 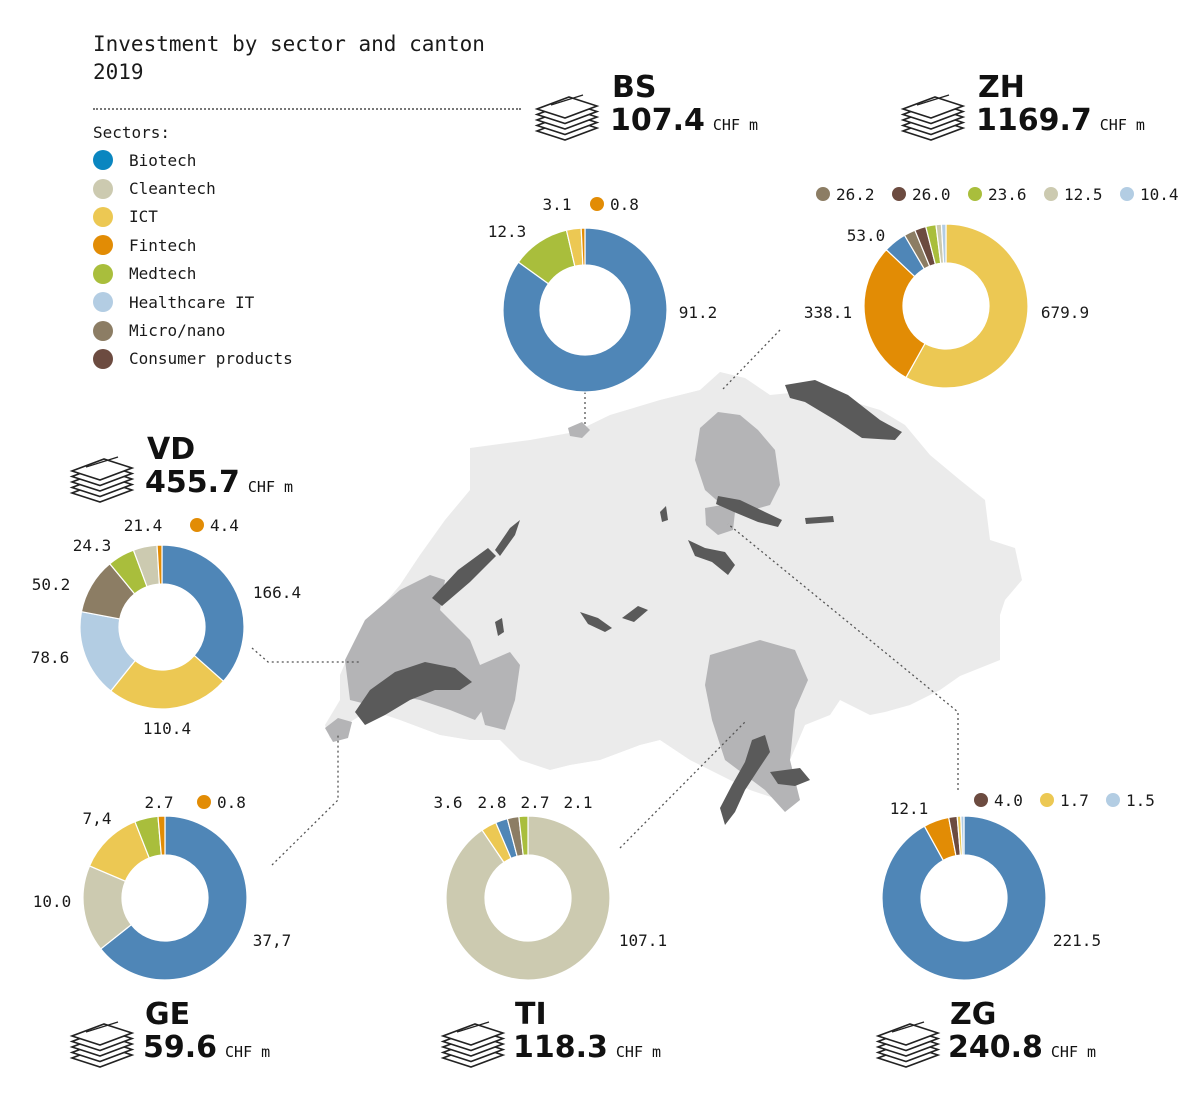 I want to click on slice-label: 166.4, so click(x=277, y=592).